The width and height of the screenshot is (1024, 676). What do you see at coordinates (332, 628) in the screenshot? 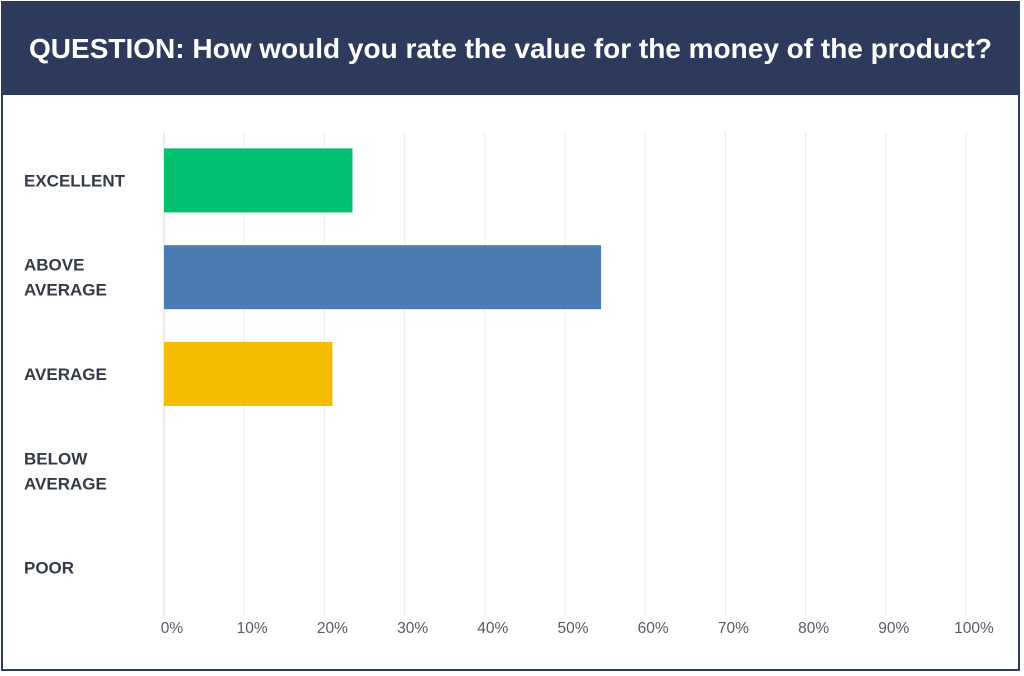
I see `x-tick-label-20: 20%` at bounding box center [332, 628].